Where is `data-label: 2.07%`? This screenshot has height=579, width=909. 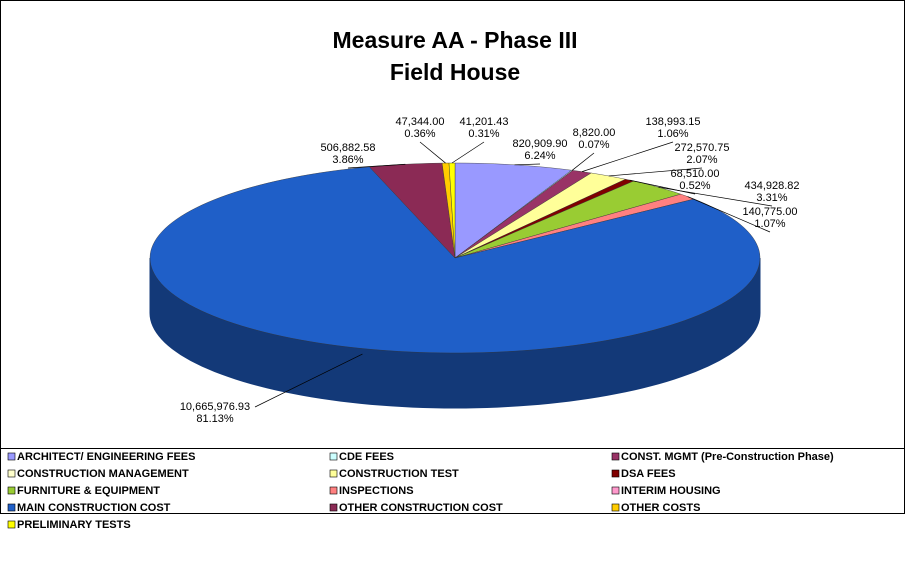 data-label: 2.07% is located at coordinates (701, 160).